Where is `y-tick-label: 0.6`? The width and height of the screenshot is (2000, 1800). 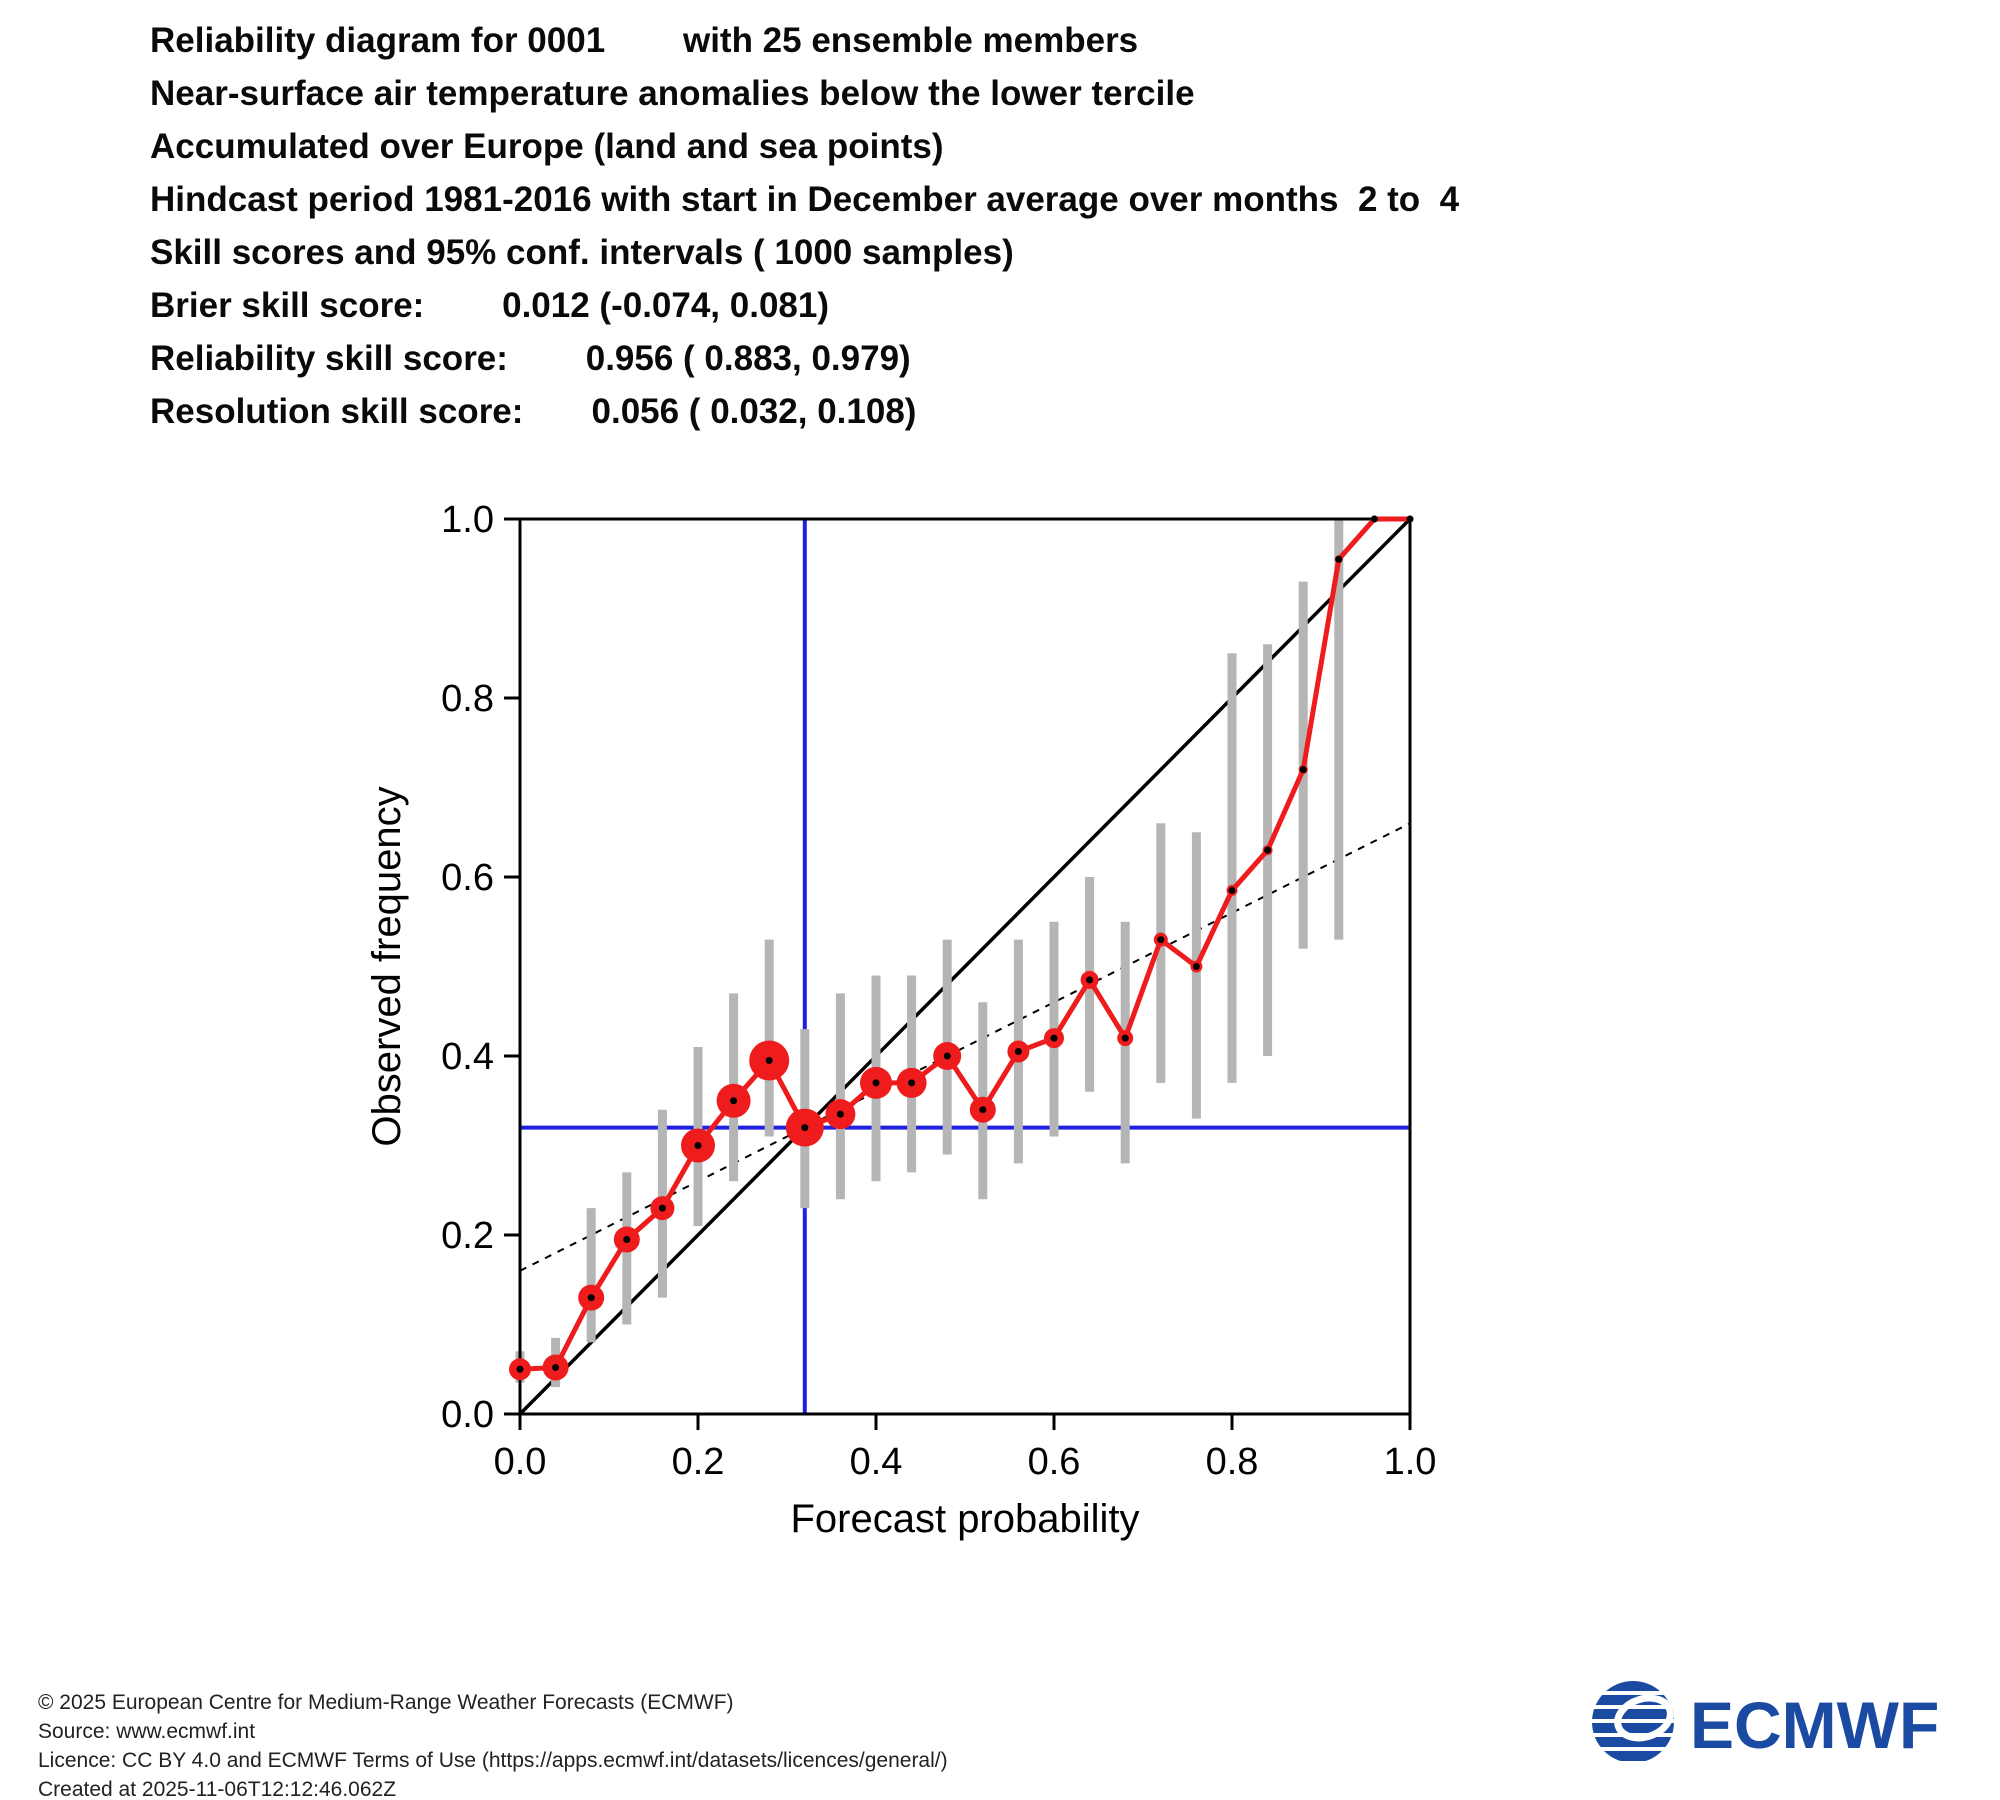
y-tick-label: 0.6 is located at coordinates (467, 878).